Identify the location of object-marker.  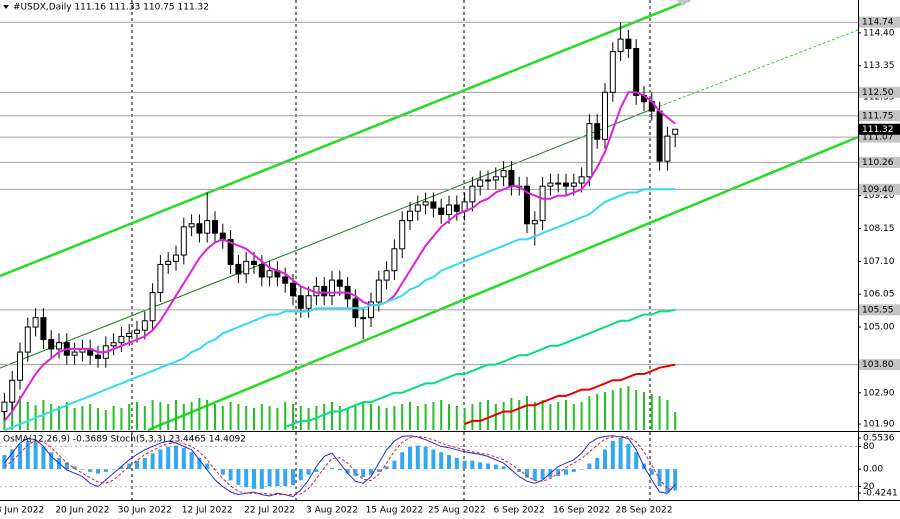
(683, 3).